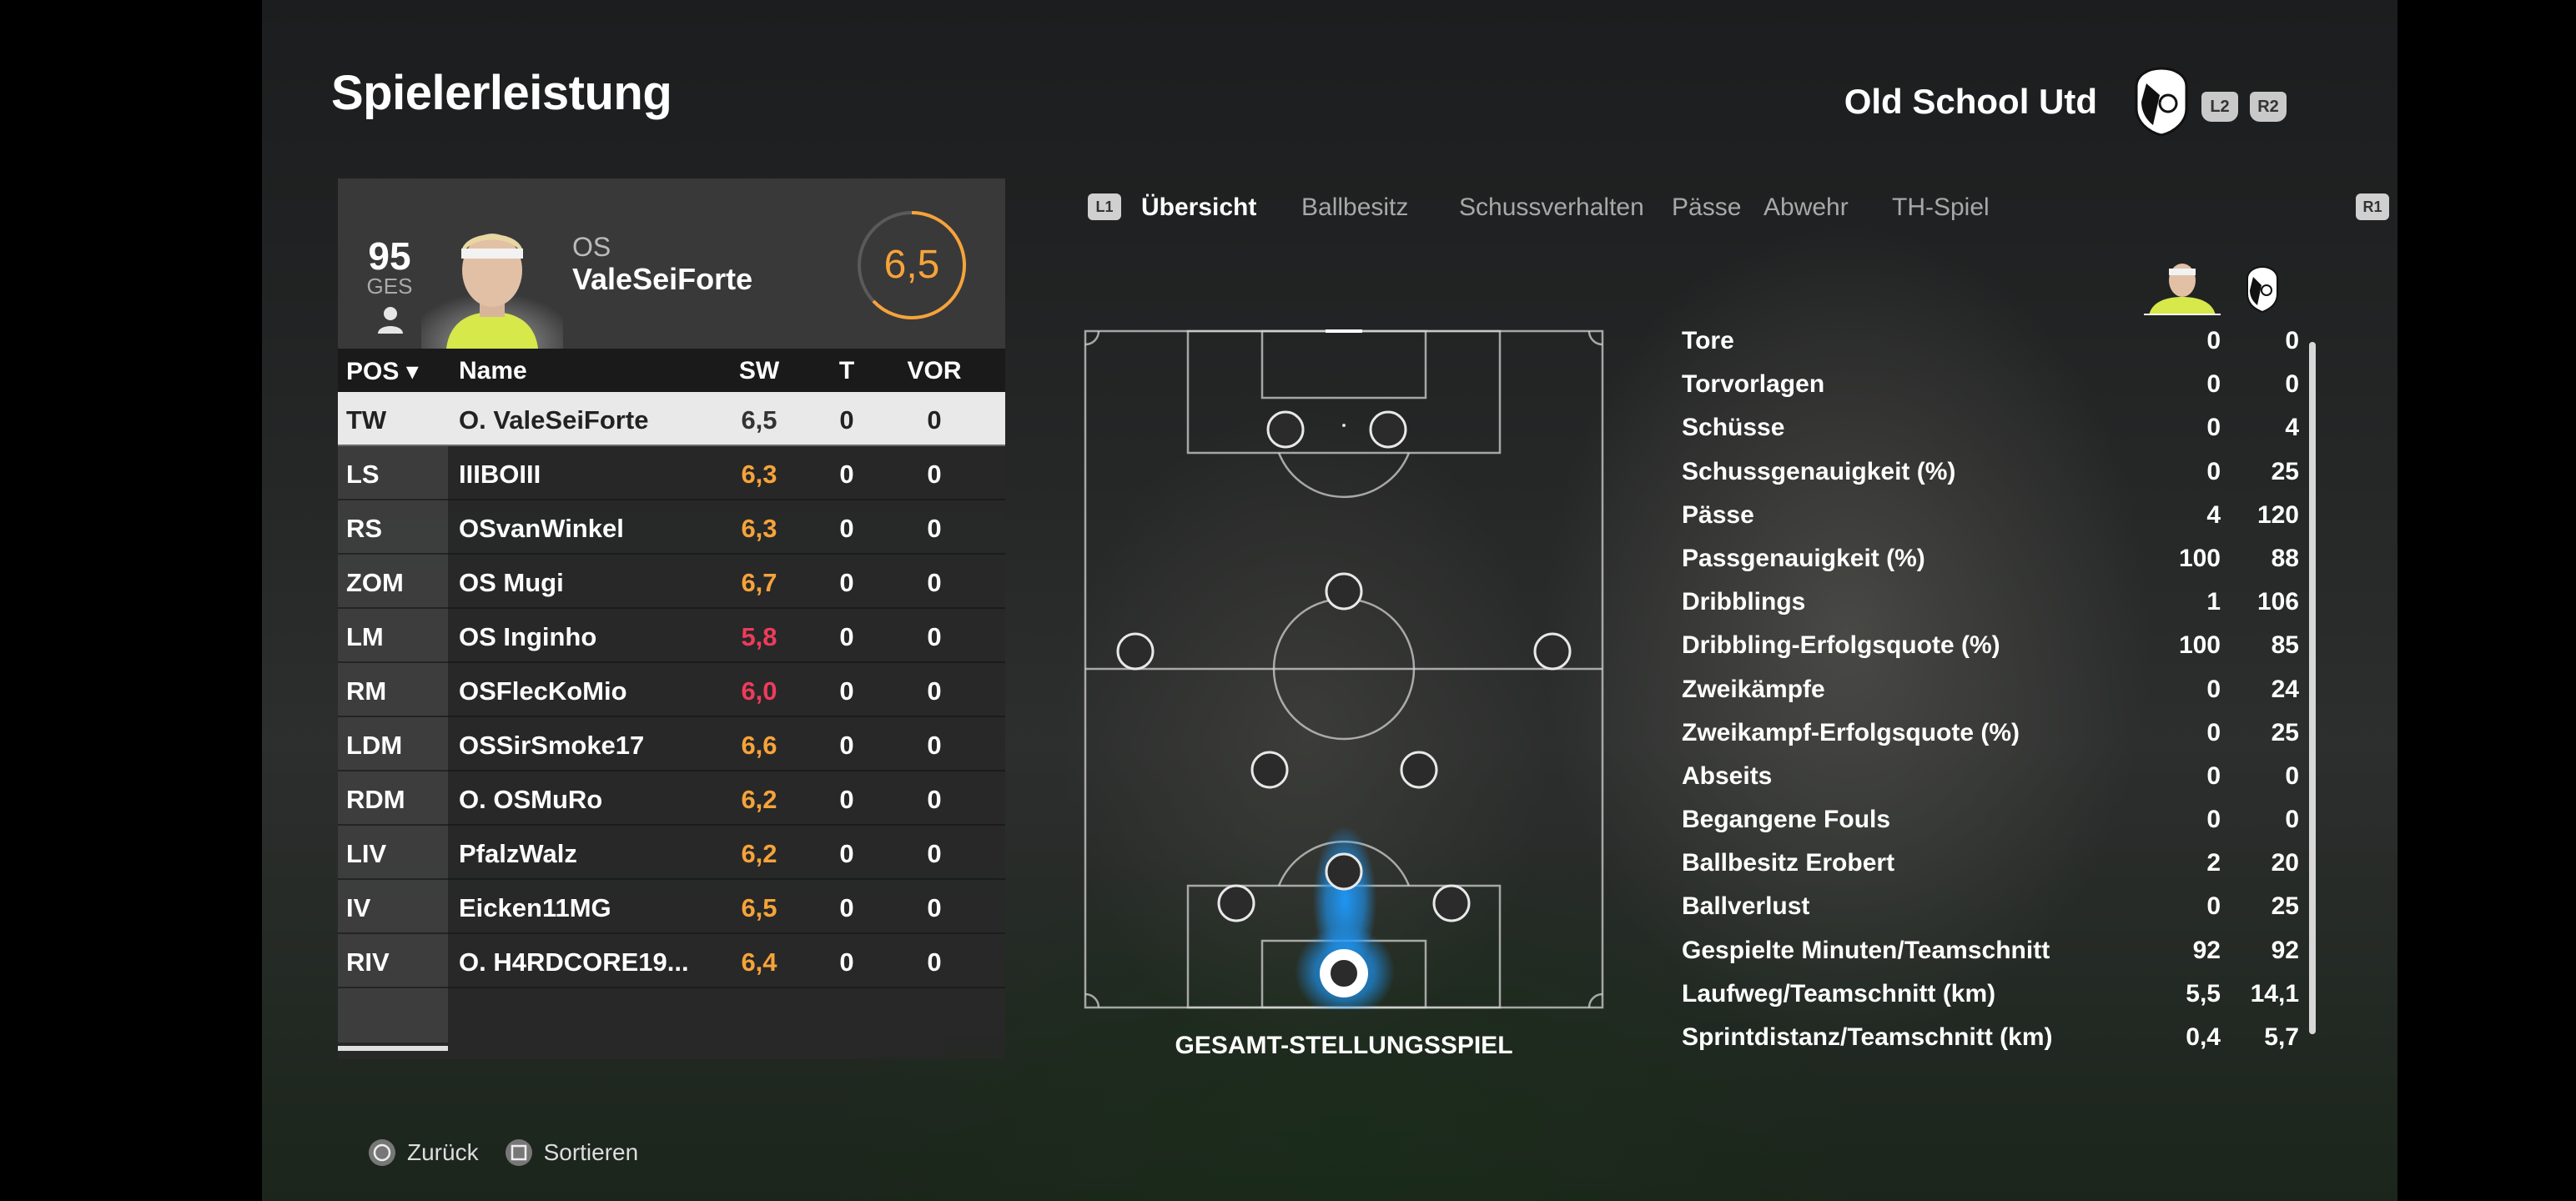 The width and height of the screenshot is (2576, 1201). Describe the element at coordinates (671, 636) in the screenshot. I see `table-row: LM OS Inginho 5,8 0 0` at that location.